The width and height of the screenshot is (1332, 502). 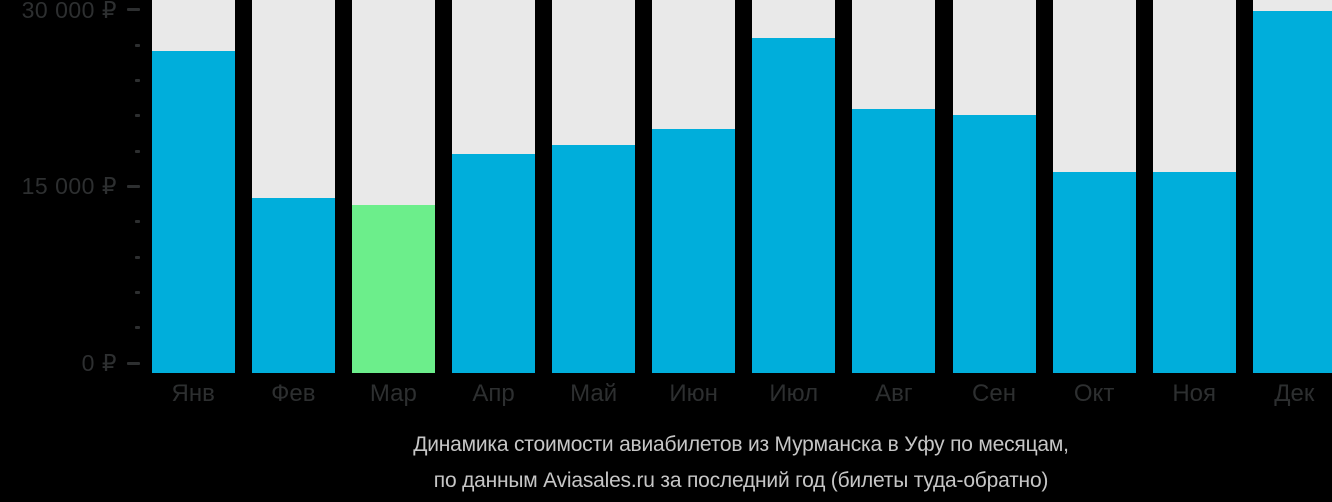 What do you see at coordinates (1194, 272) in the screenshot?
I see `bar-ноя` at bounding box center [1194, 272].